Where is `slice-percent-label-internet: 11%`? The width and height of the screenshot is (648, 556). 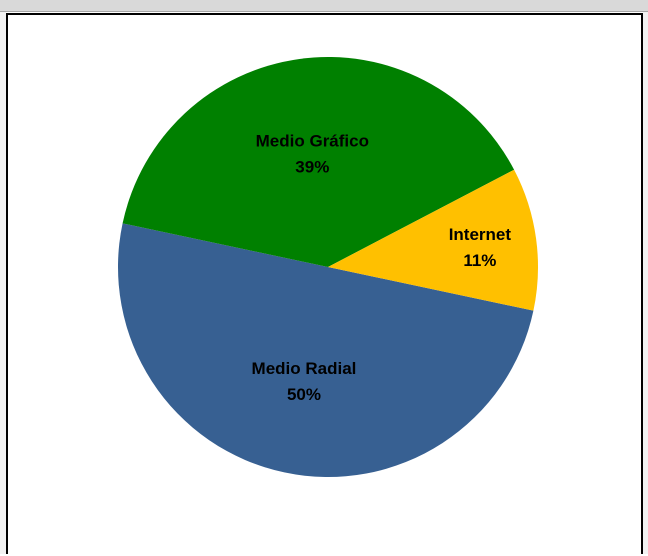
slice-percent-label-internet: 11% is located at coordinates (479, 260).